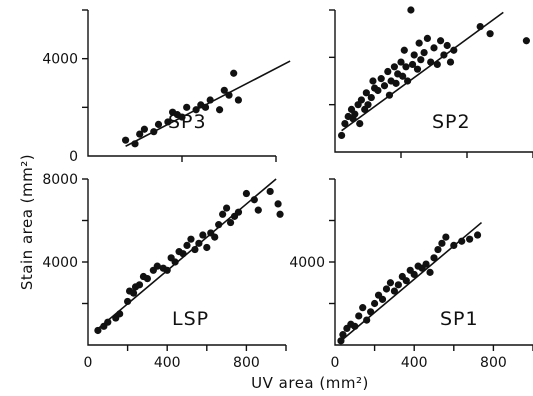  Describe the element at coordinates (73, 157) in the screenshot. I see `sp3-y-tick-label: 0` at that location.